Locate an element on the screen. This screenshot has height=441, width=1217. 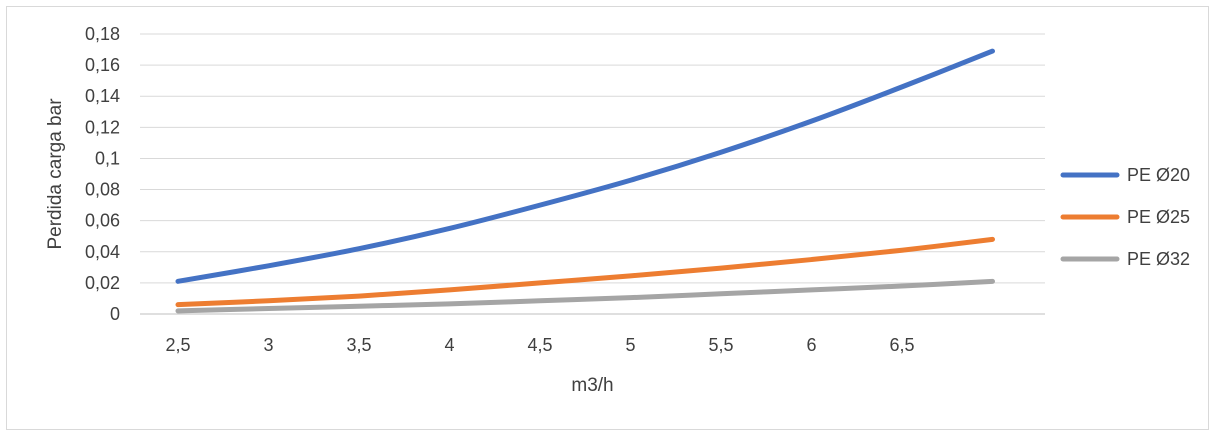
legend-label: PE Ø20 is located at coordinates (1158, 175).